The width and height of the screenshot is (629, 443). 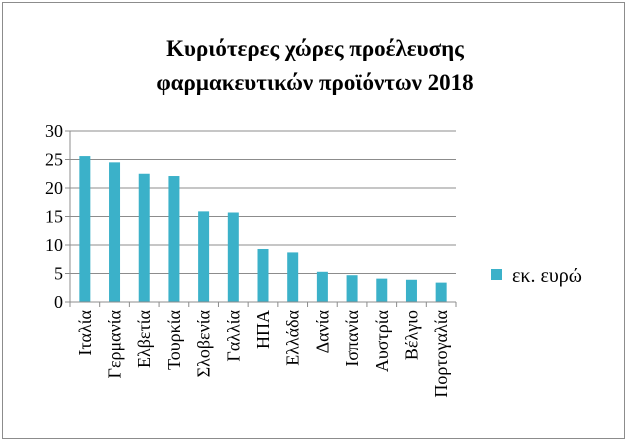 I want to click on y-tick-label: 0, so click(x=58, y=302).